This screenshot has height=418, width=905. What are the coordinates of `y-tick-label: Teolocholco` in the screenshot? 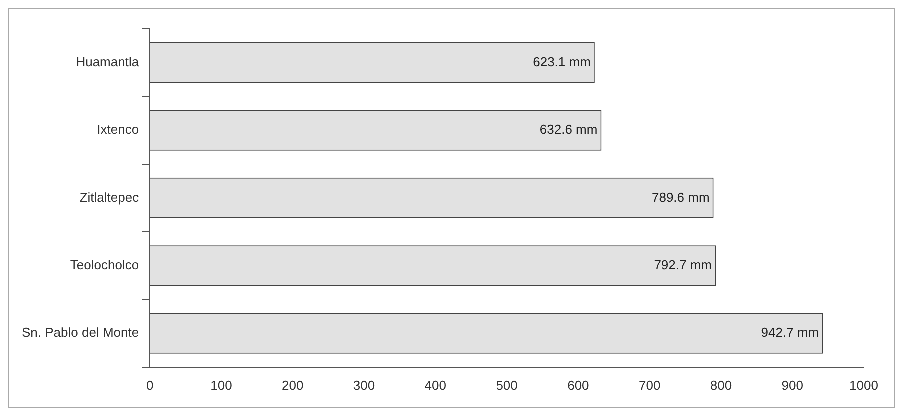 It's located at (105, 264).